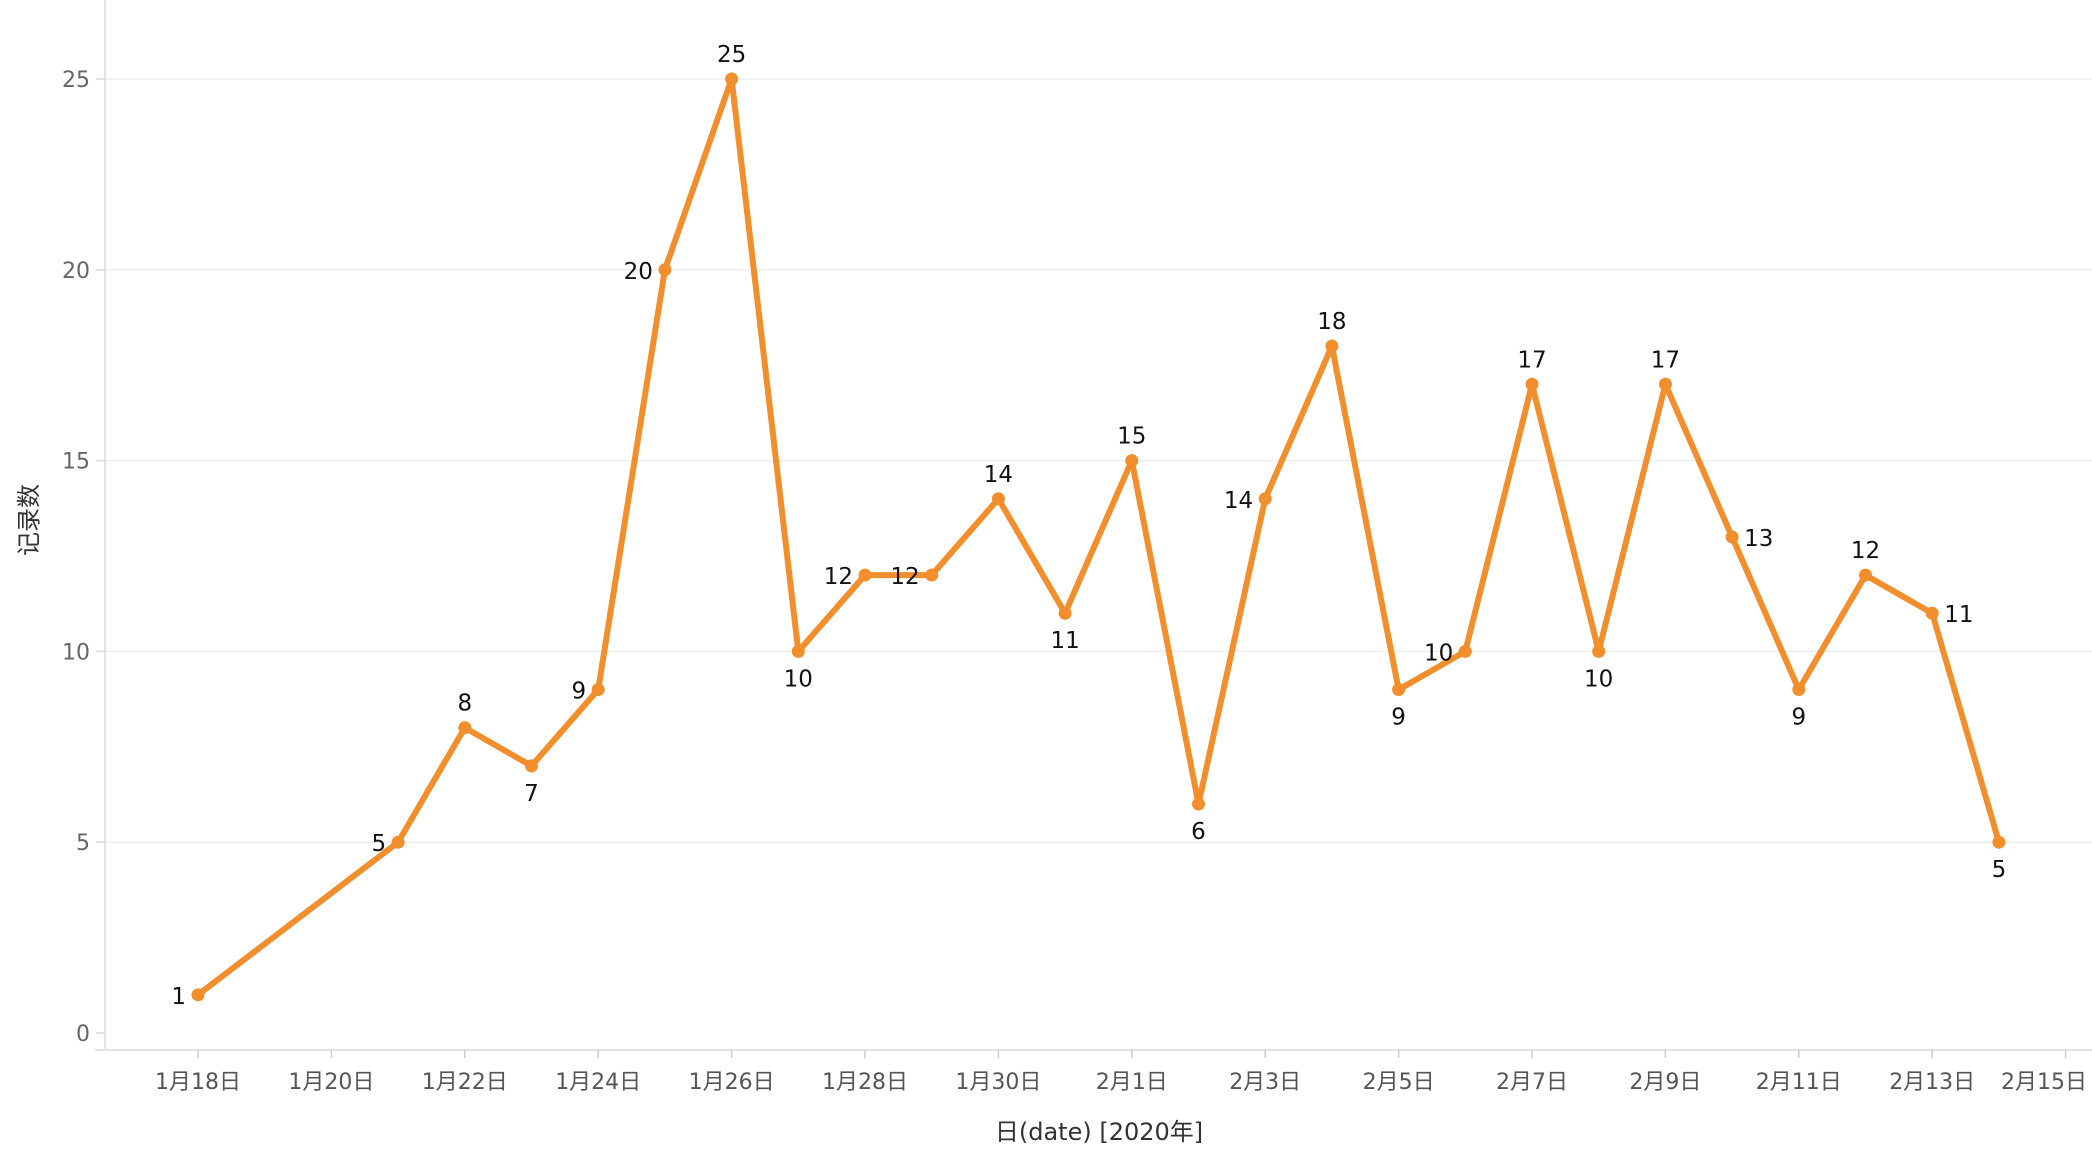  I want to click on data-label: 8, so click(464, 704).